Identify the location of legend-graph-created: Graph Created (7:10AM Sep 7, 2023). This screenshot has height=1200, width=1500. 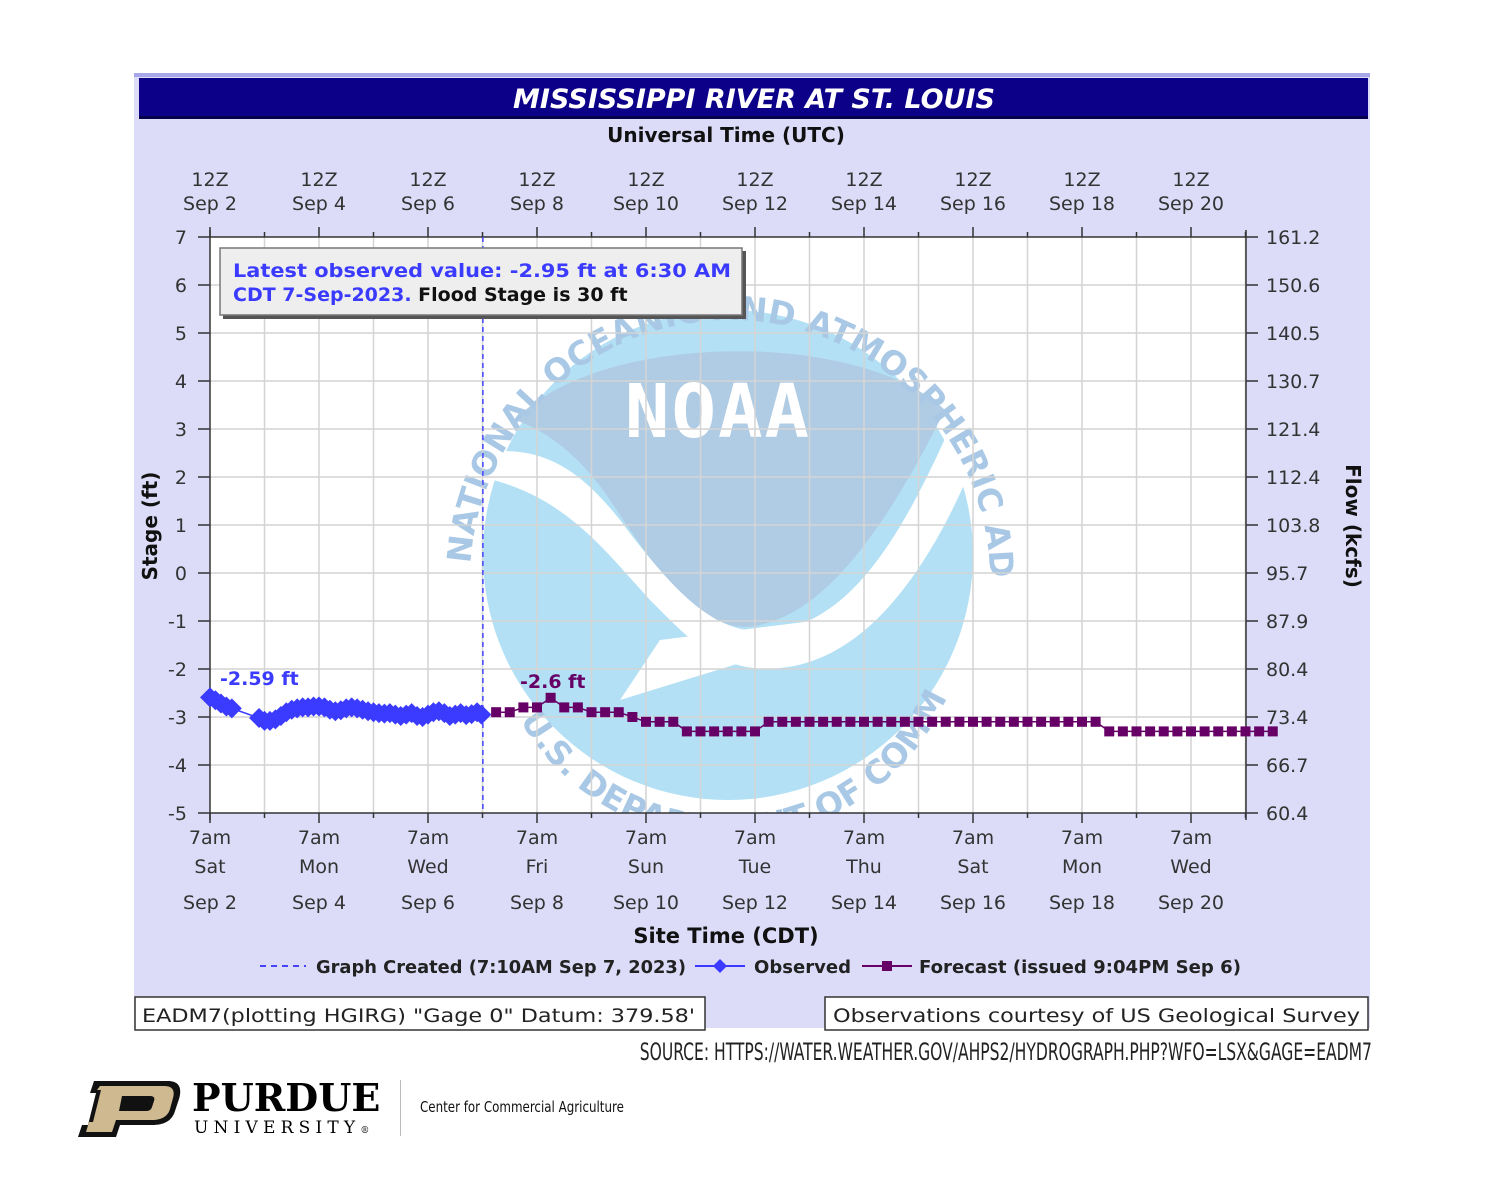
(501, 967).